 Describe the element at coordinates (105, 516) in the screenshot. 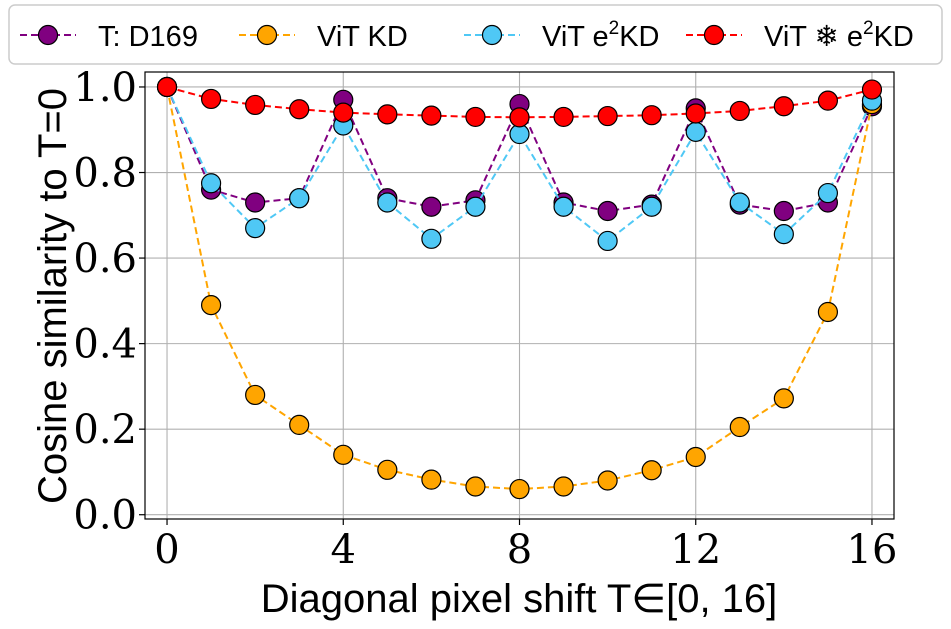

I see `y-tick-label: 0.0` at that location.